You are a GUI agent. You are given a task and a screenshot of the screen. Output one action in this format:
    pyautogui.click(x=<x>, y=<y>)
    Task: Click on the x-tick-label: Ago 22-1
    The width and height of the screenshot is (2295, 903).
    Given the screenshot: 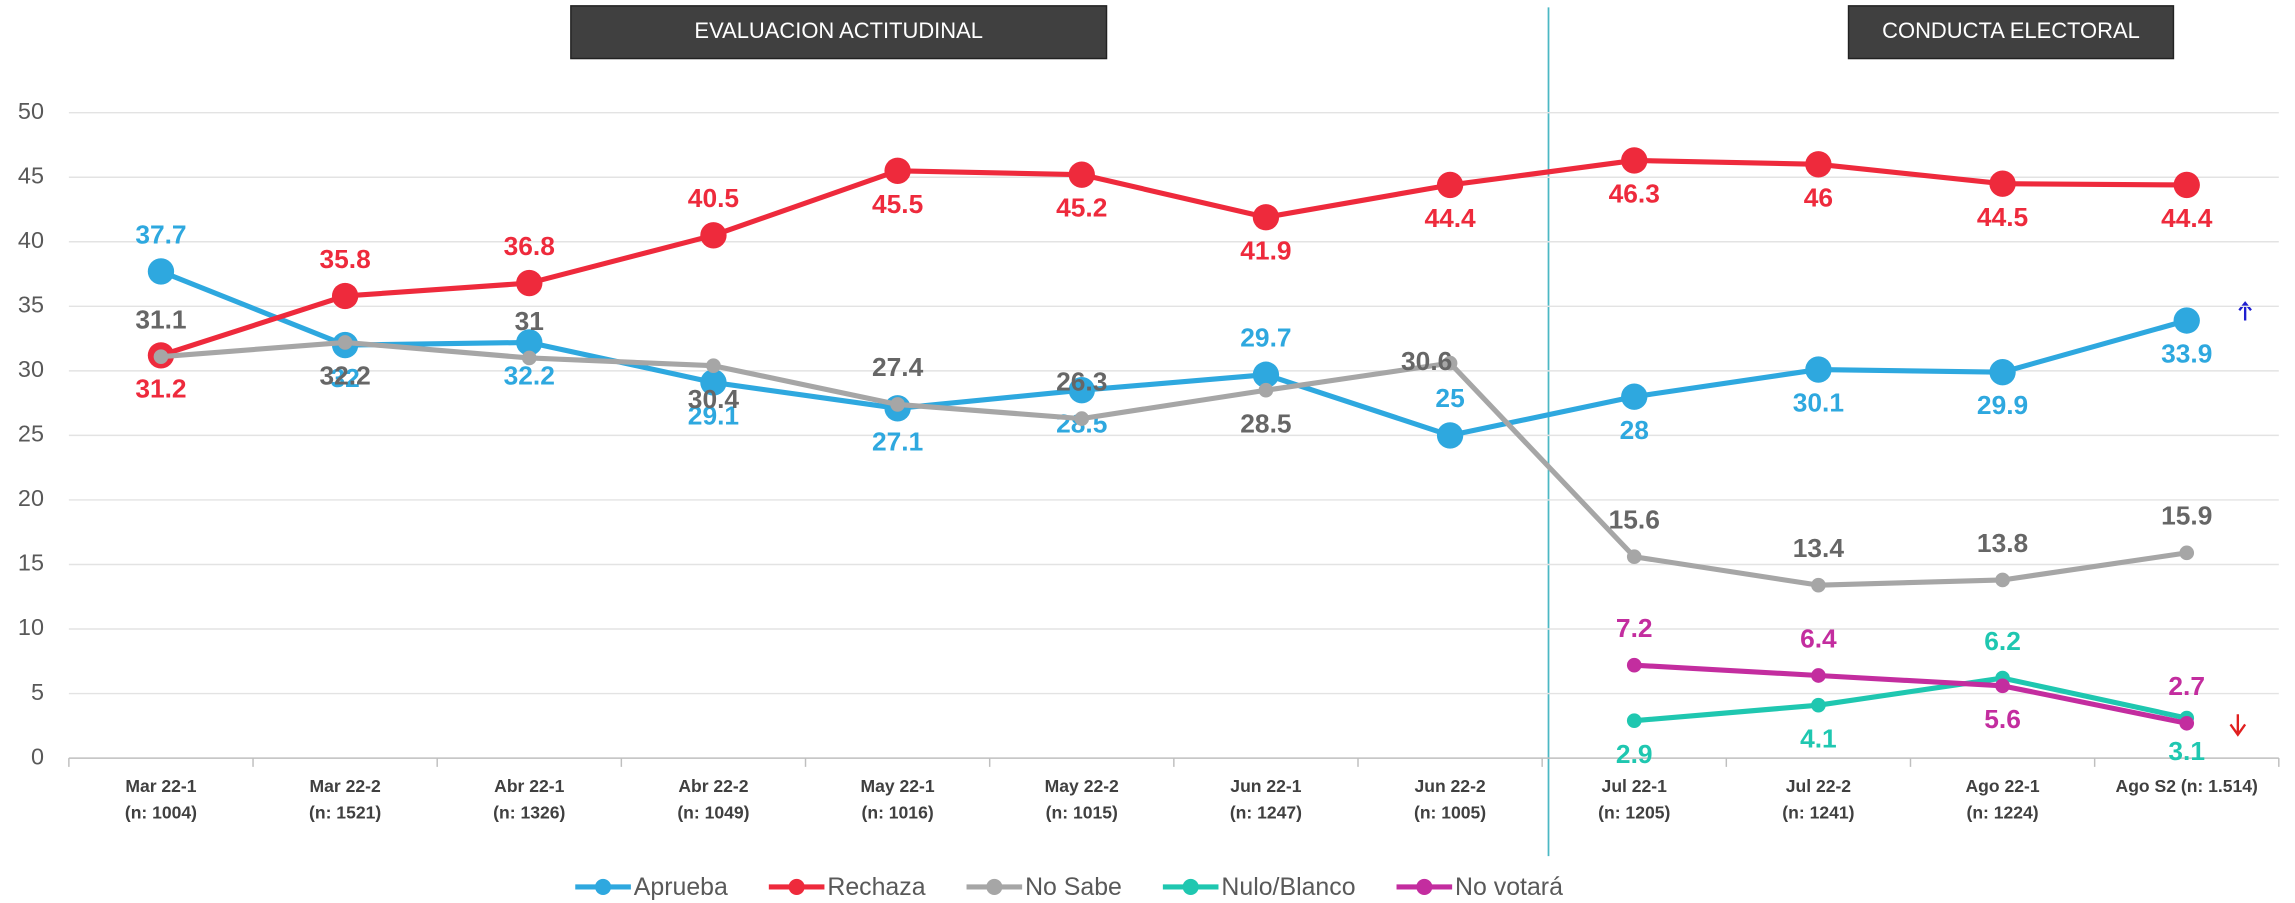 What is the action you would take?
    pyautogui.click(x=2003, y=786)
    